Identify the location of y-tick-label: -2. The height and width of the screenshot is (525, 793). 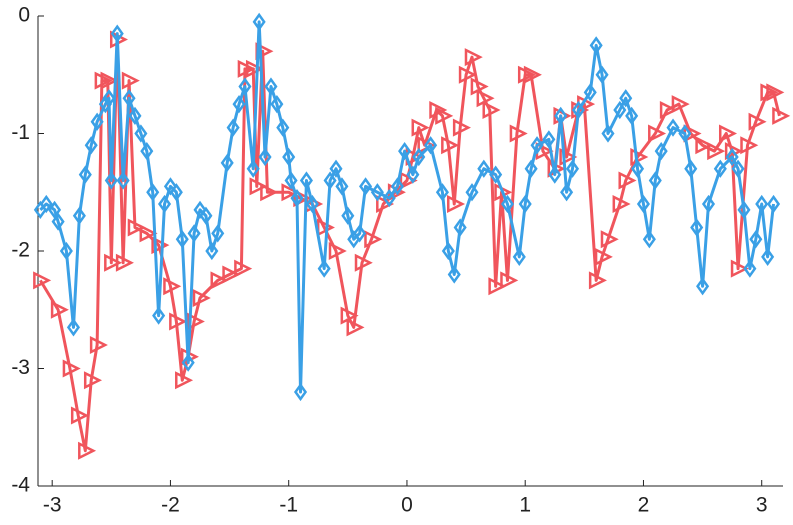
(20, 250).